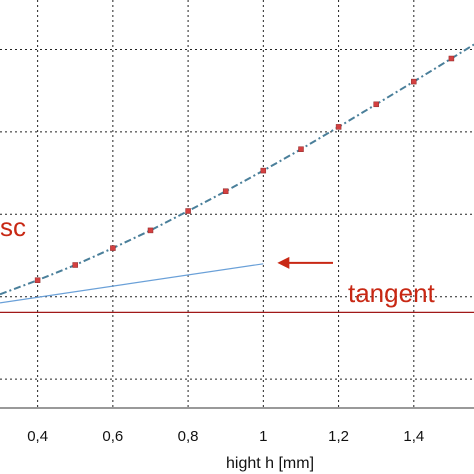 The width and height of the screenshot is (474, 474). I want to click on tick-labels: 0,4 0,6 0,8 1 1,2 1,4, so click(225, 436).